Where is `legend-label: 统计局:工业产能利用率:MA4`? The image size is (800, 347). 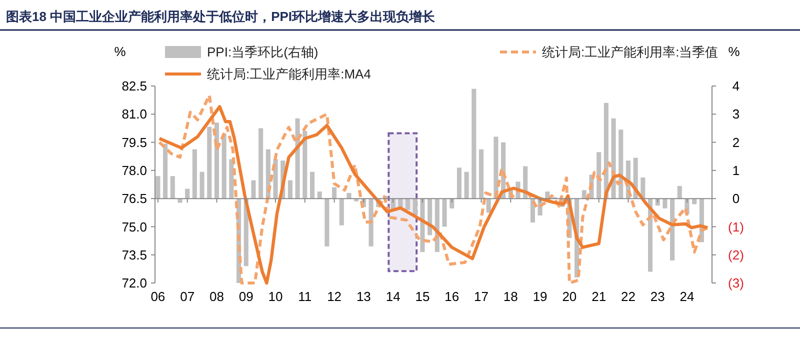
legend-label: 统计局:工业产能利用率:MA4 is located at coordinates (289, 74).